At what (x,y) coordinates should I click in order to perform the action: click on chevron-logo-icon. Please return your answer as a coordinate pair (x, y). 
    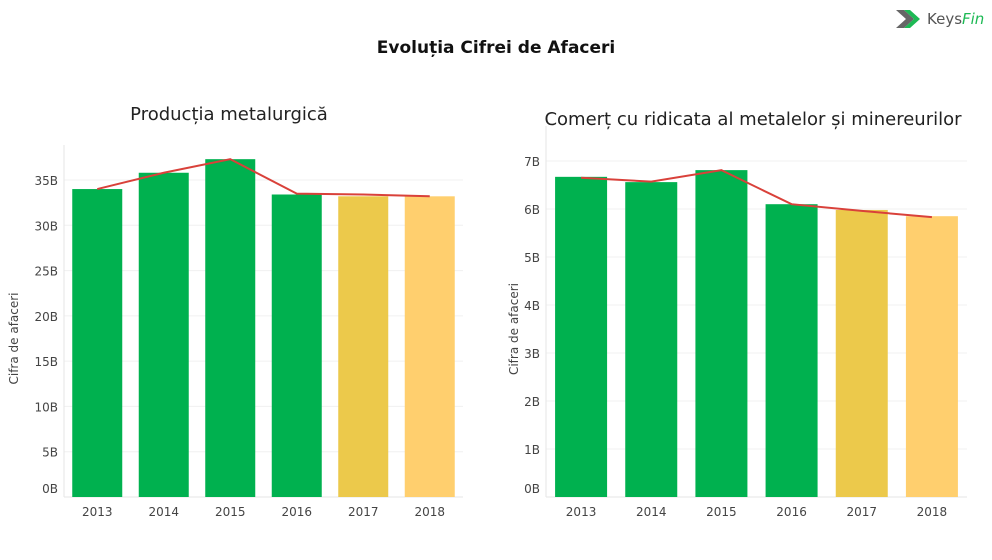
    Looking at the image, I should click on (908, 19).